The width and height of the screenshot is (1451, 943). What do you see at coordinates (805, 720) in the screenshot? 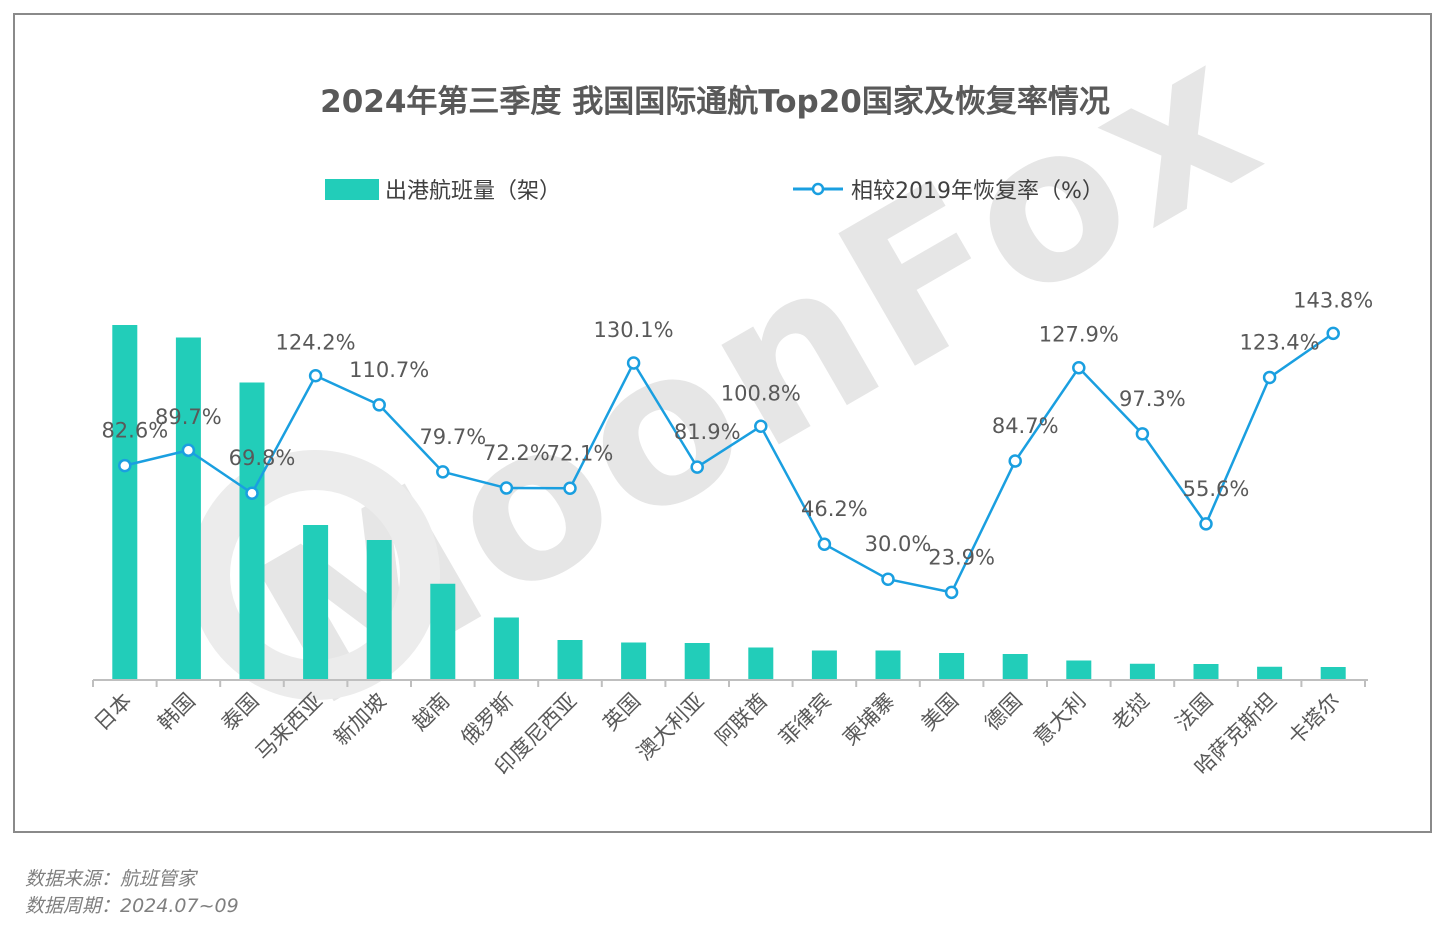
I see `category-label-12: 菲律宾` at bounding box center [805, 720].